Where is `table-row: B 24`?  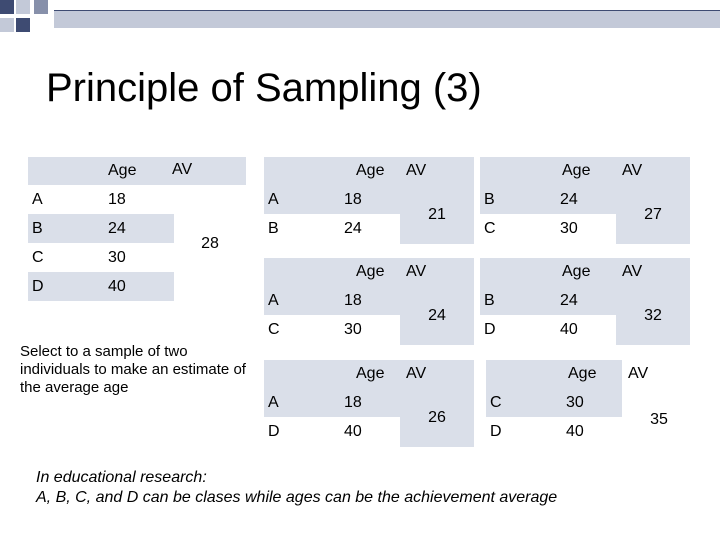
table-row: B 24 is located at coordinates (101, 228).